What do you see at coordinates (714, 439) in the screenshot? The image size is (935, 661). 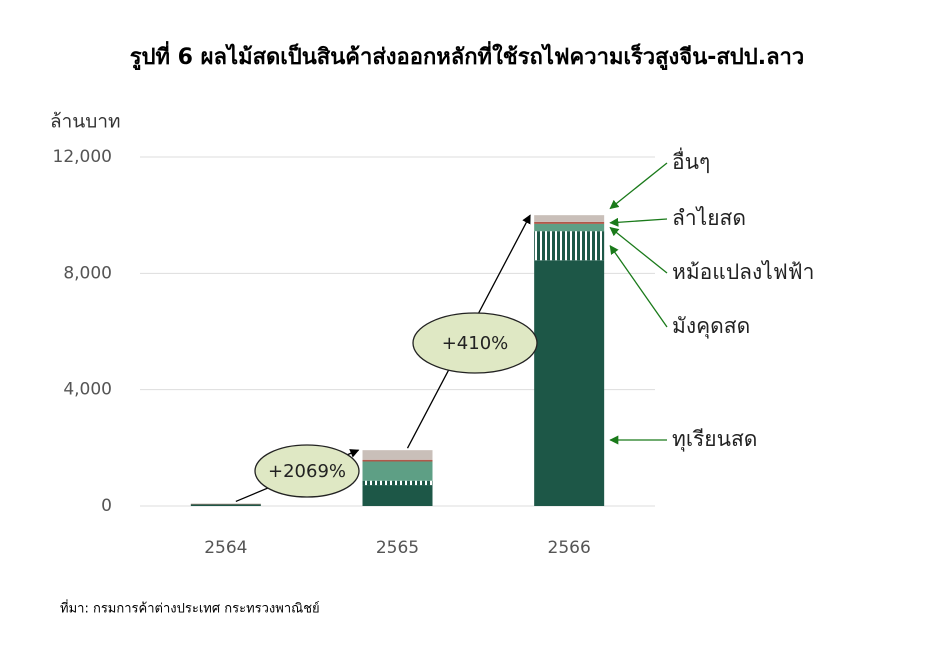 I see `legend-label: ทุเรียนสด` at bounding box center [714, 439].